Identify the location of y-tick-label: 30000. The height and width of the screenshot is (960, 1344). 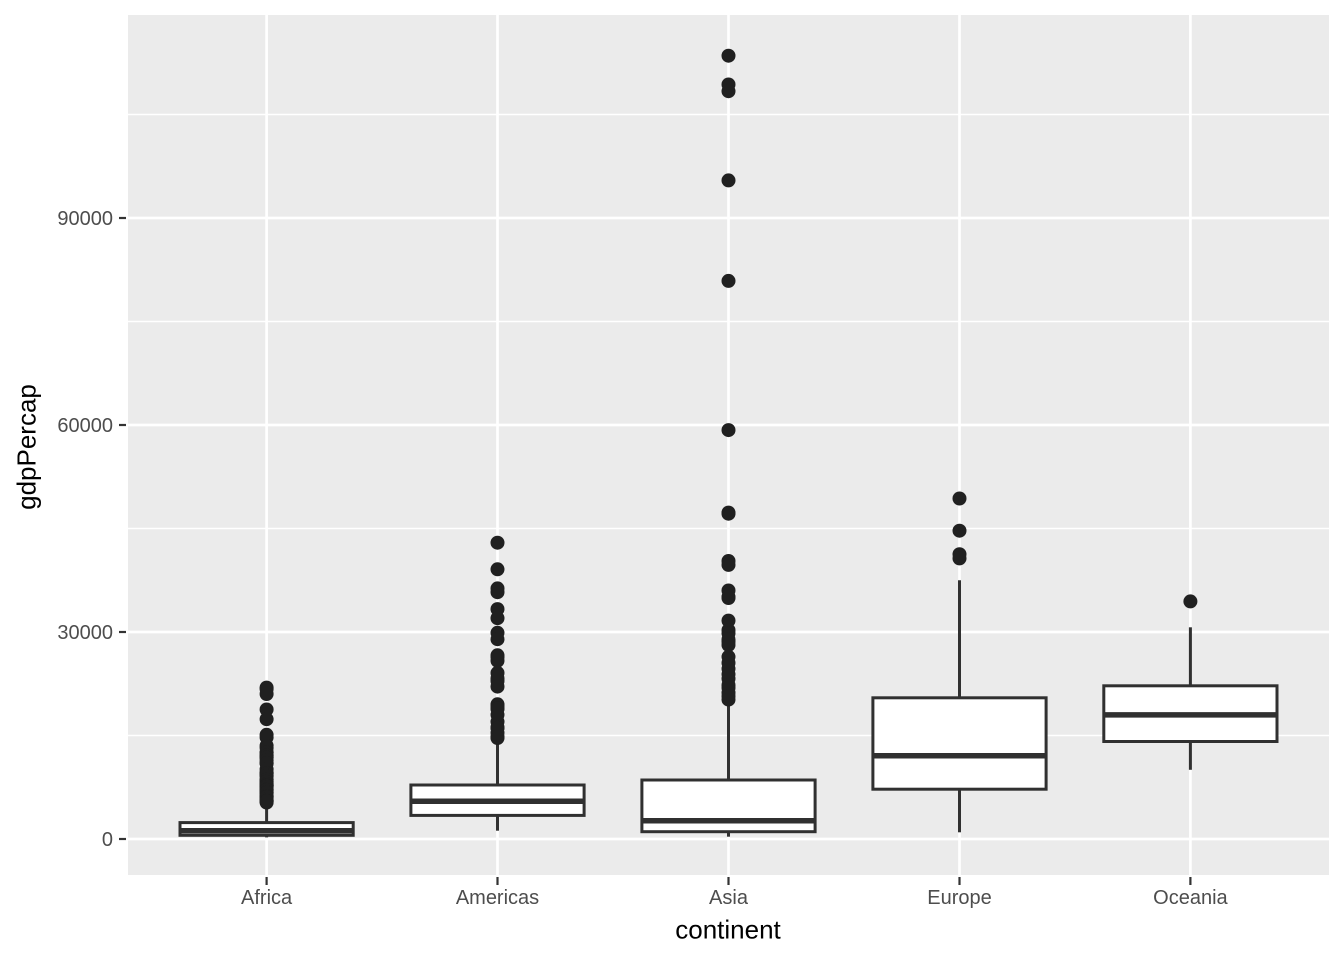
(85, 633).